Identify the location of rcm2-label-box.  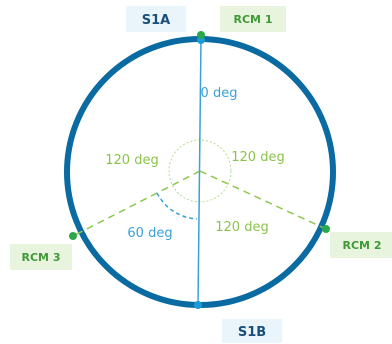
(361, 245).